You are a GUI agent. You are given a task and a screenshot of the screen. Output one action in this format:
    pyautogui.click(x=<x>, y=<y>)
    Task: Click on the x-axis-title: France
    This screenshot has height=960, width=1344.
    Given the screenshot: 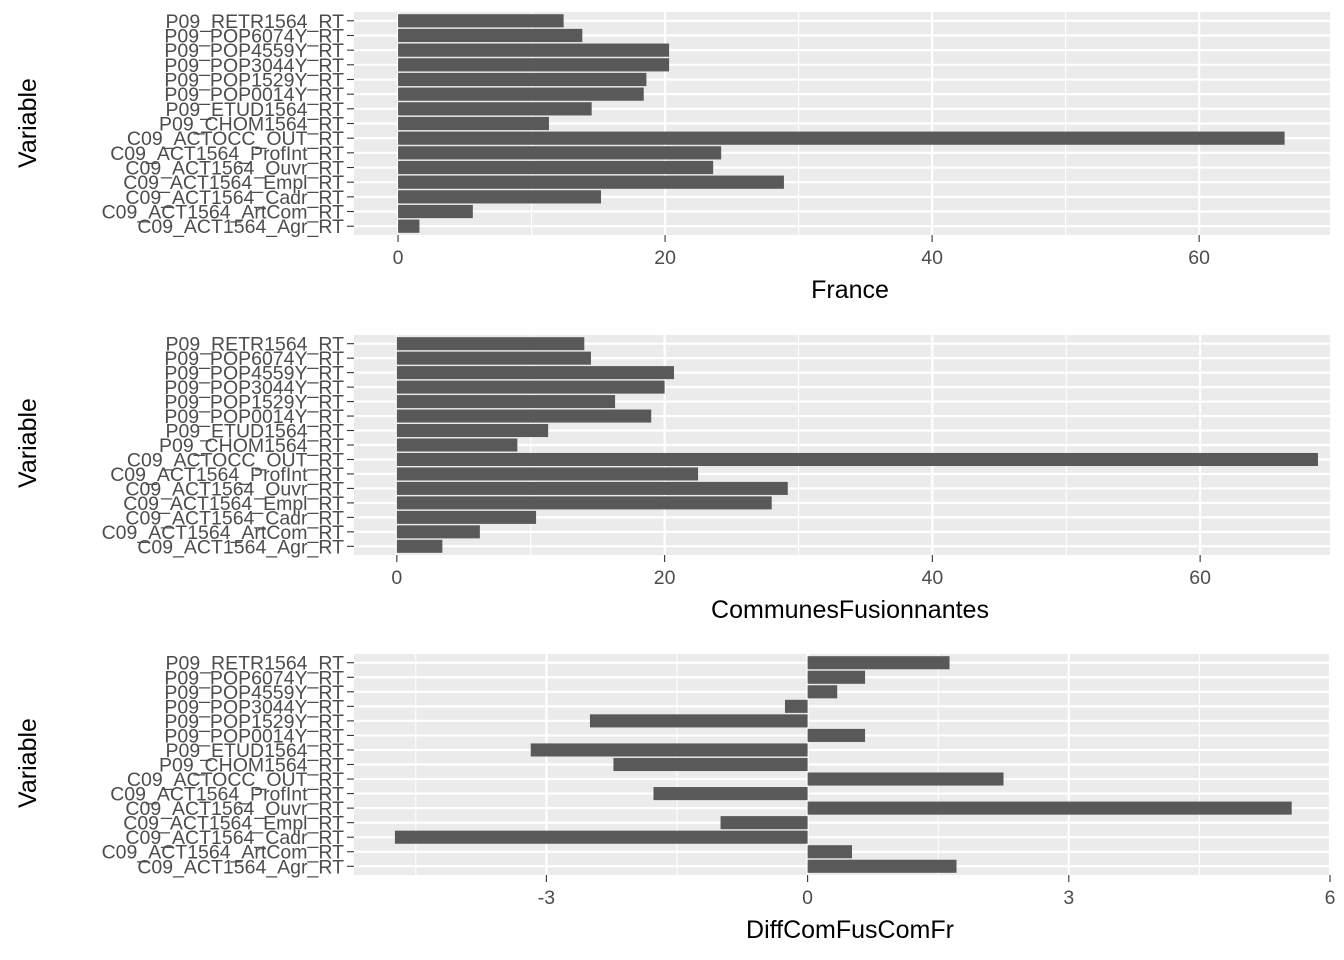 What is the action you would take?
    pyautogui.click(x=850, y=290)
    